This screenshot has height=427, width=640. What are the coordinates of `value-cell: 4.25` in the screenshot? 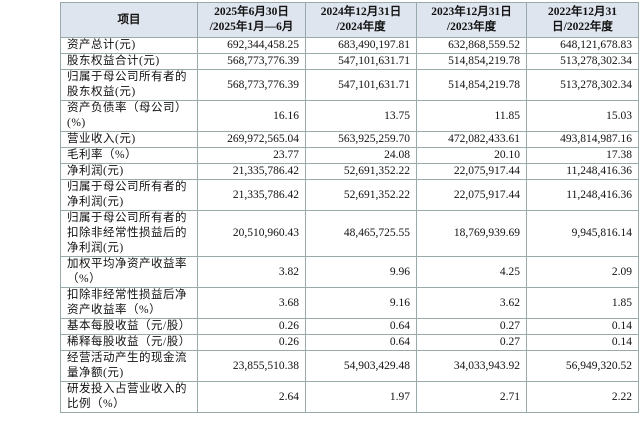 It's located at (471, 272).